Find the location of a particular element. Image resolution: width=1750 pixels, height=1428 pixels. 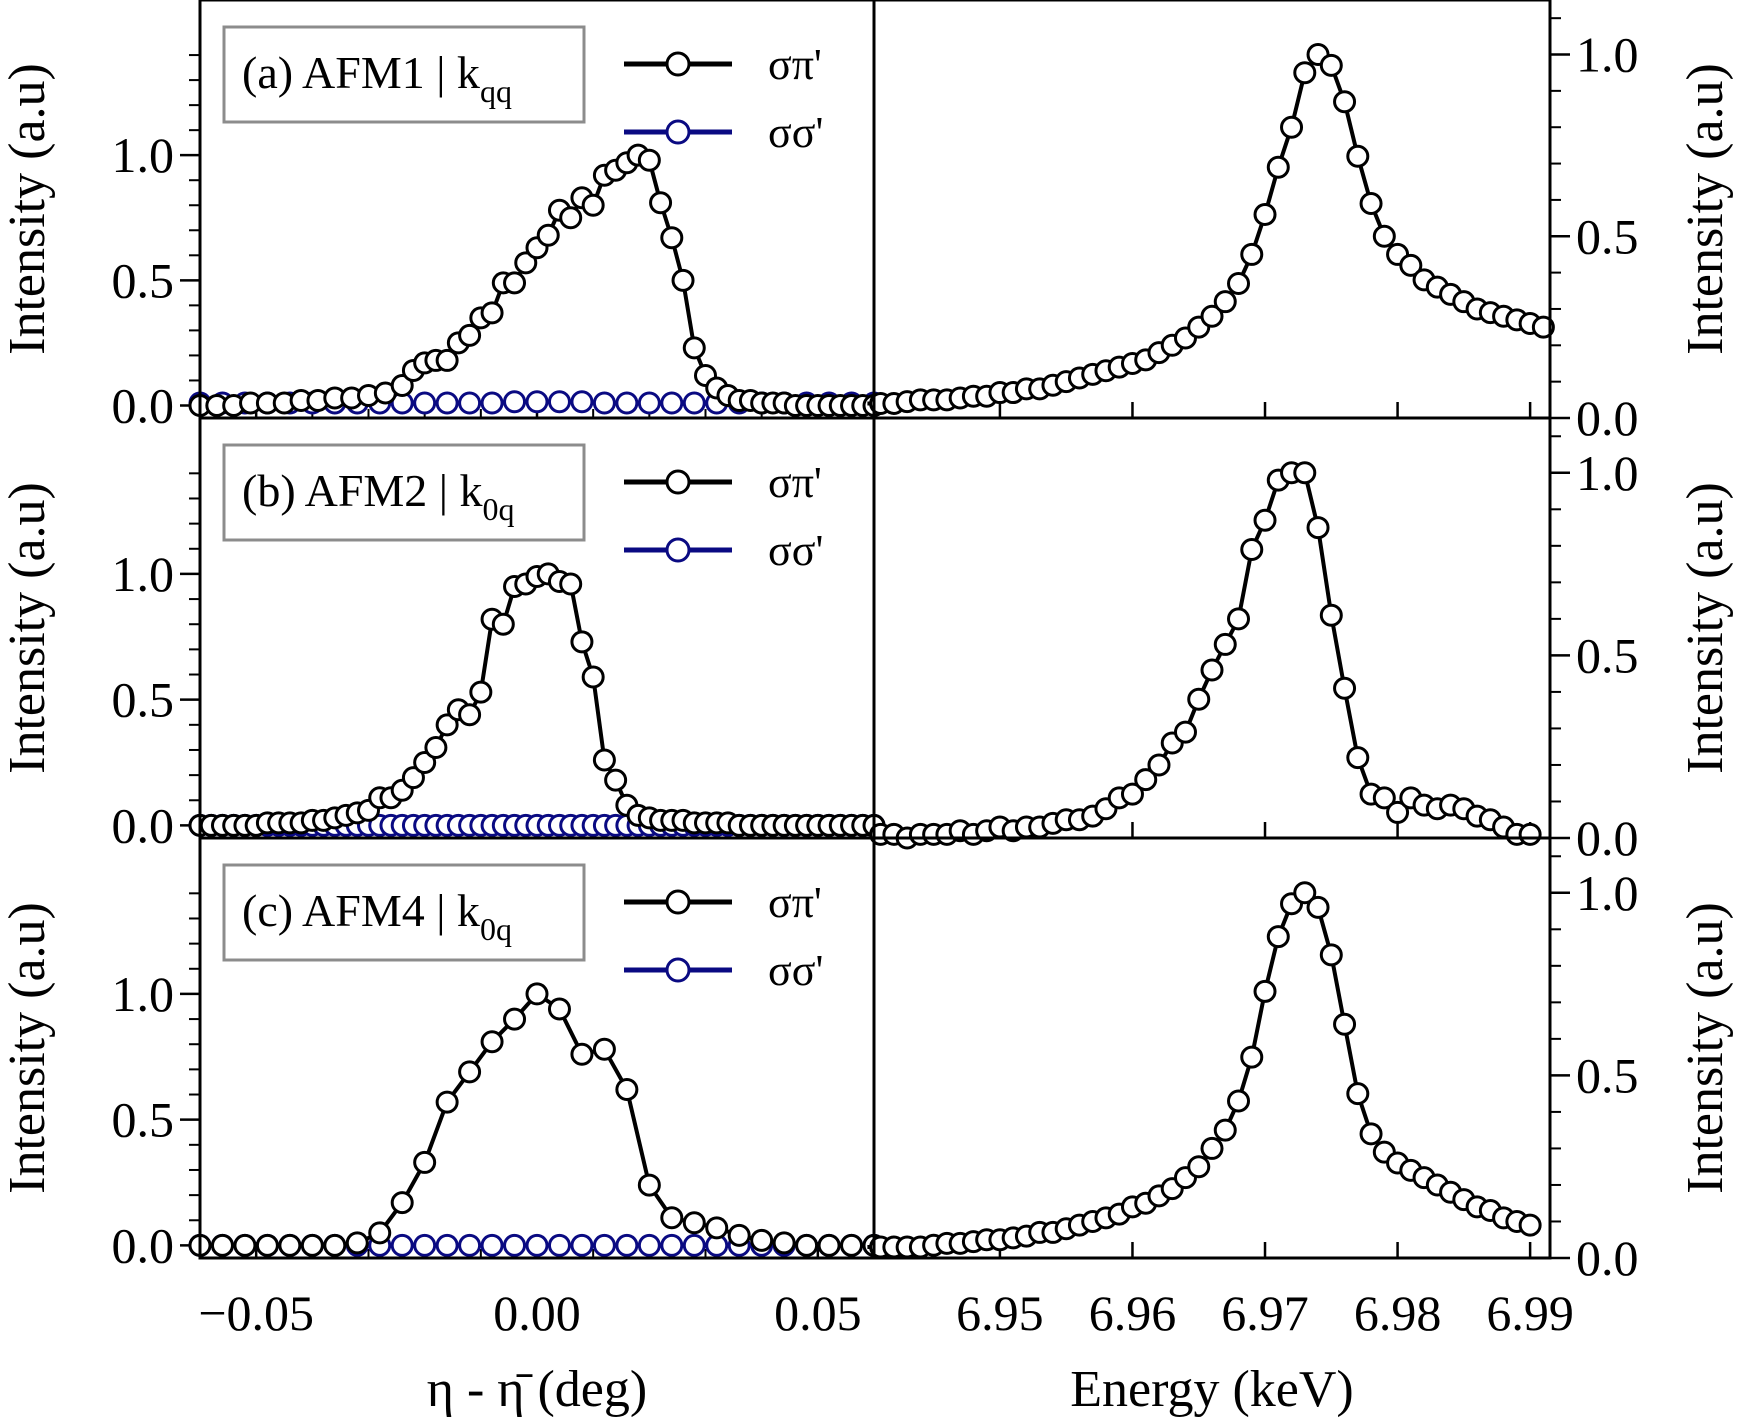

left-x-tick-label: 0.00 is located at coordinates (537, 1313).